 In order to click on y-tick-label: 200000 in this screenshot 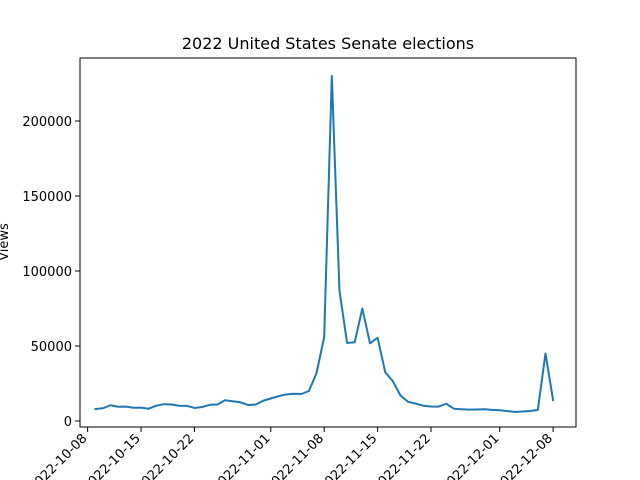, I will do `click(47, 122)`.